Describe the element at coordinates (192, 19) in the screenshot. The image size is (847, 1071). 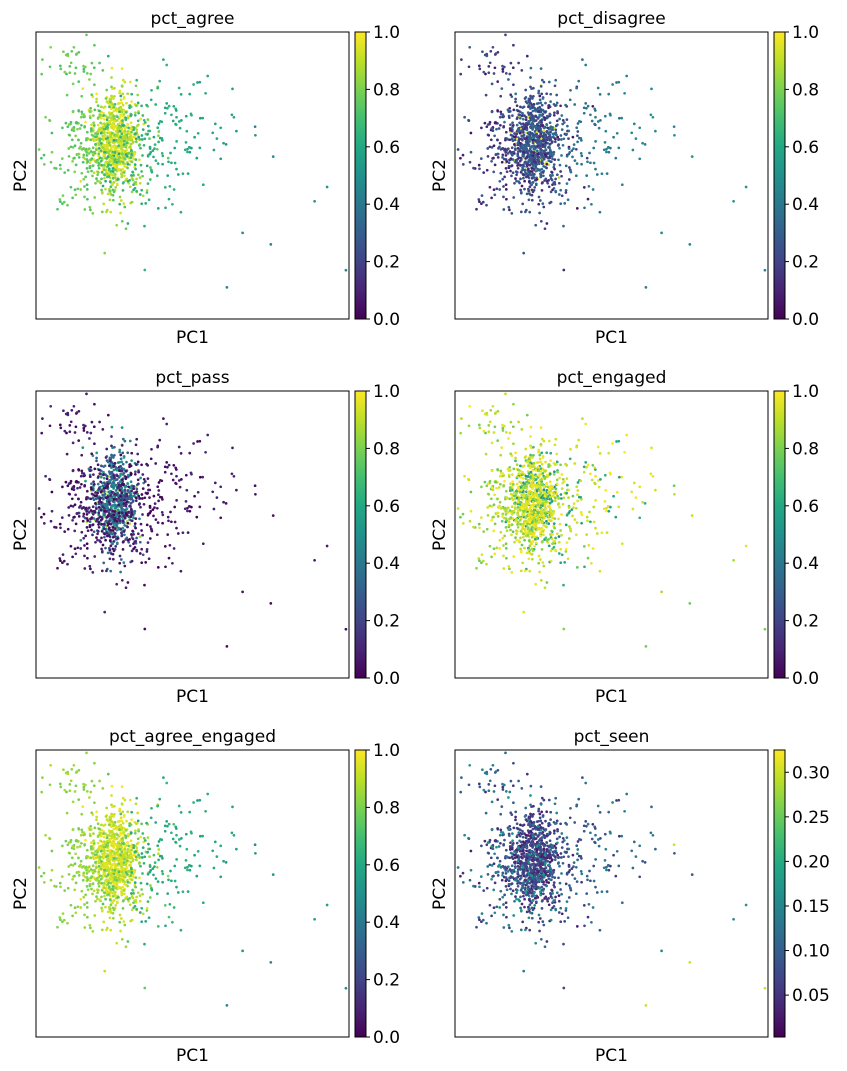
I see `chart-title: pct_agree` at that location.